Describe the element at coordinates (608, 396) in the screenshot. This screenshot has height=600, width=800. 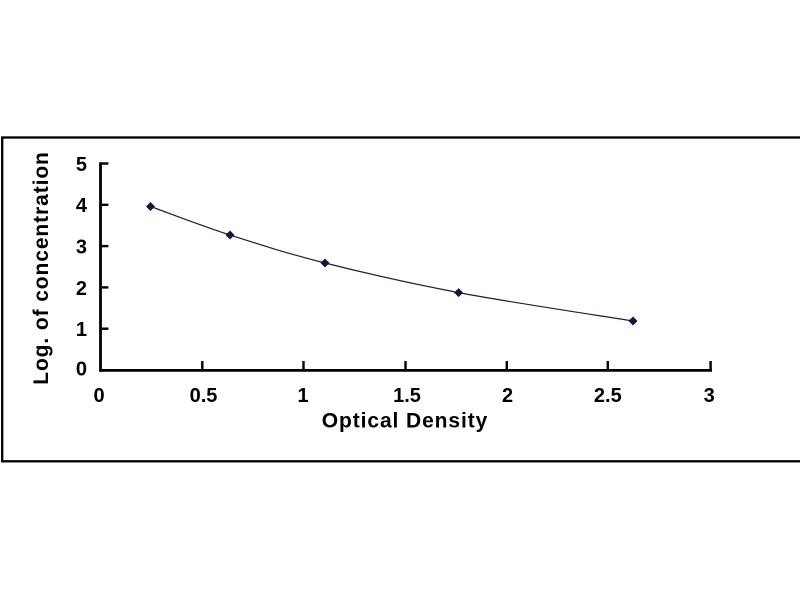
I see `svg-text: 2.5` at that location.